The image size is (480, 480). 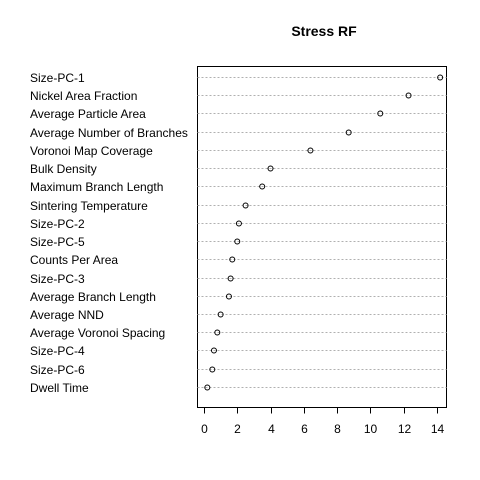 I want to click on x-tick-label: 6, so click(x=304, y=429).